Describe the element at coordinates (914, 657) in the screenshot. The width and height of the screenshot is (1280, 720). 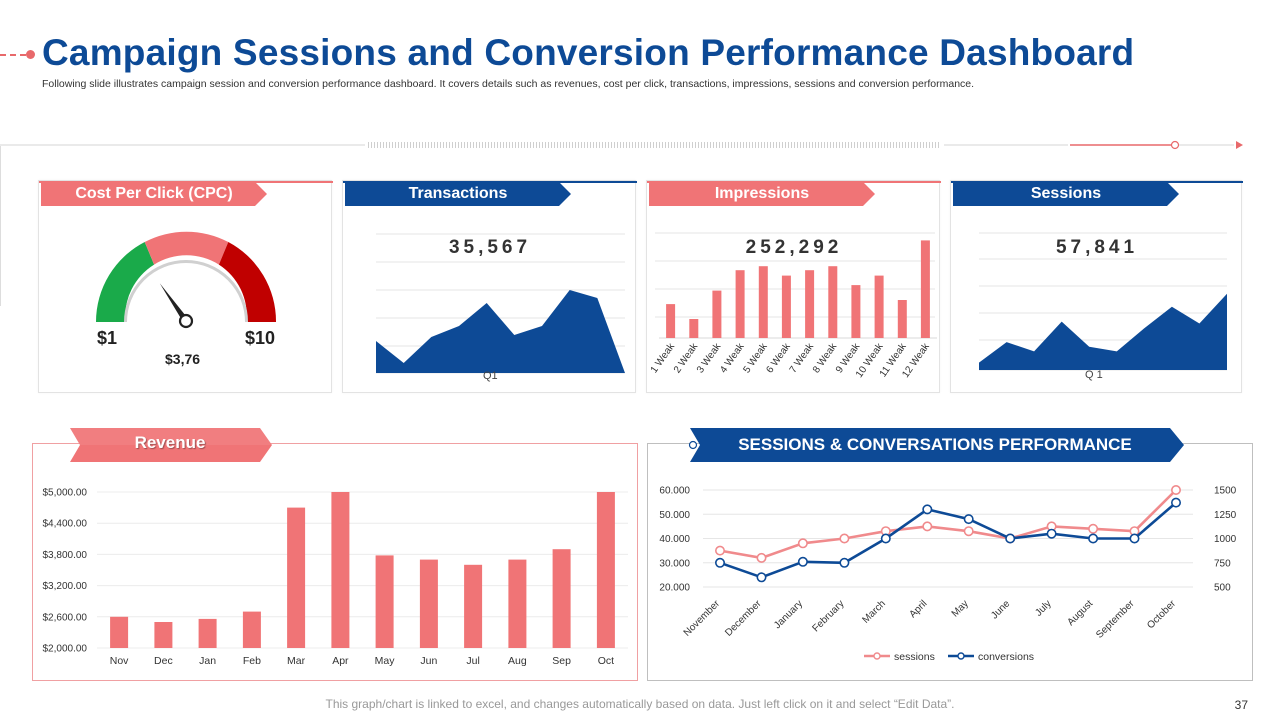
I see `performance-legend-label: sessions` at that location.